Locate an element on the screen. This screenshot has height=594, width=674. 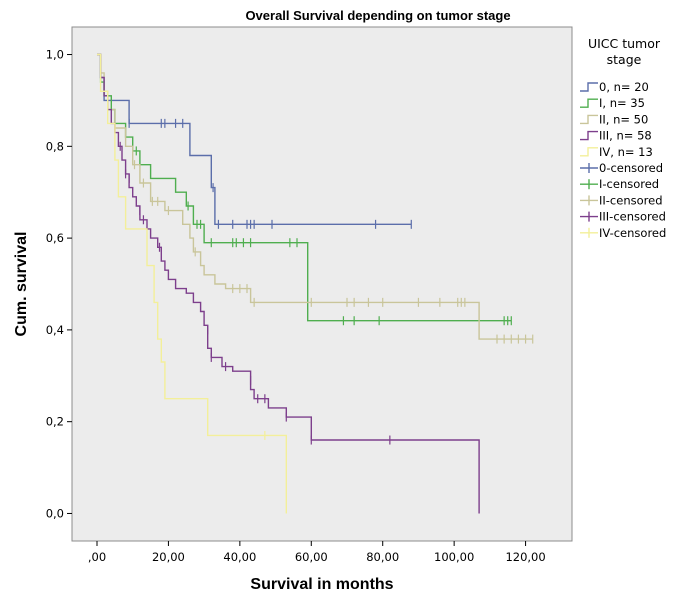
legend-entry: 0, n= 20 is located at coordinates (614, 87).